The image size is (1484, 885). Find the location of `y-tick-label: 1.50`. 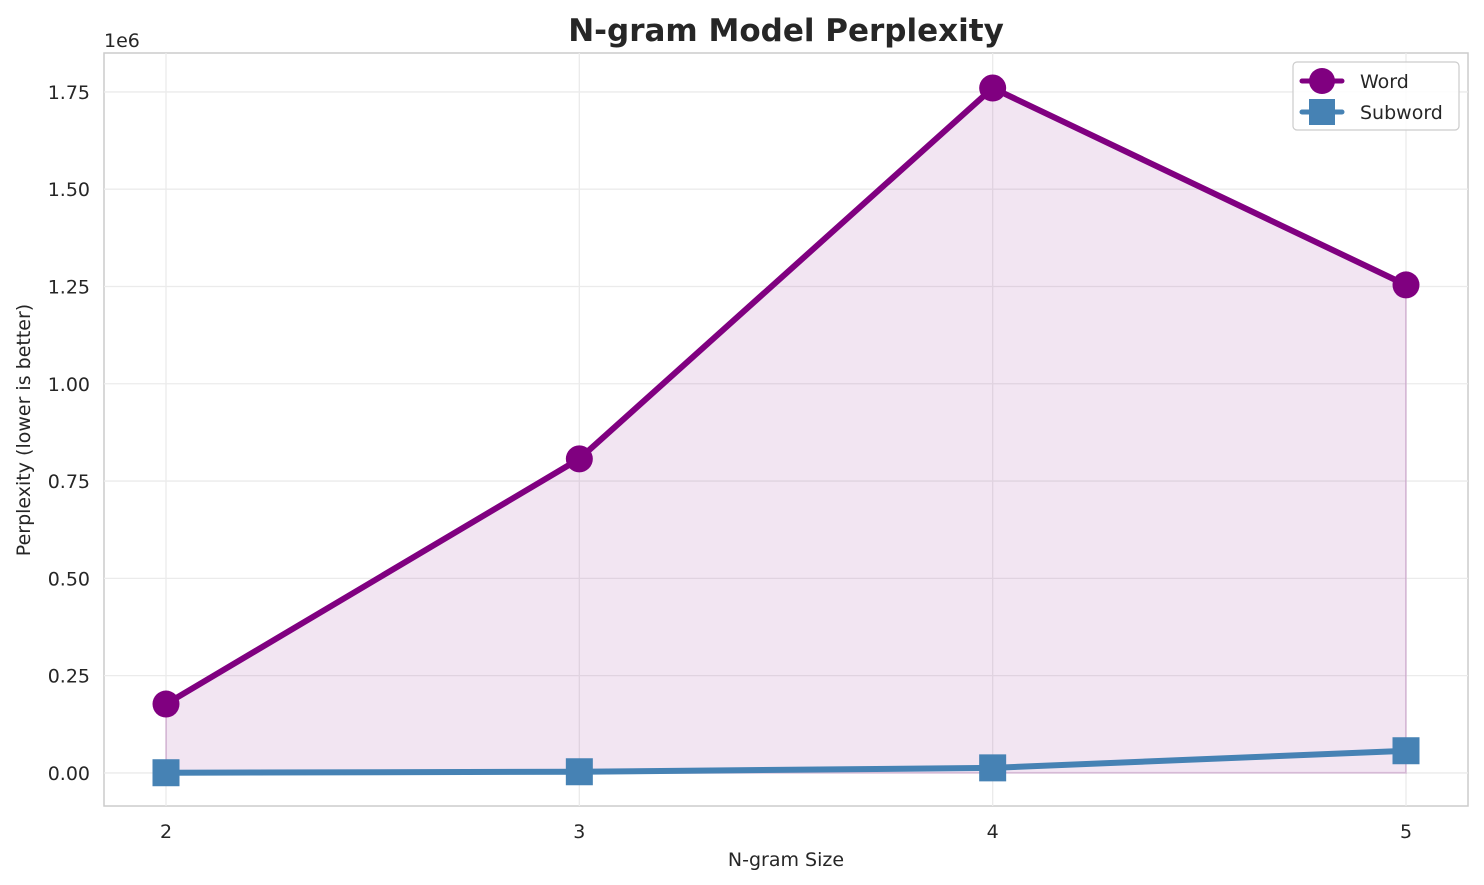

y-tick-label: 1.50 is located at coordinates (69, 190).